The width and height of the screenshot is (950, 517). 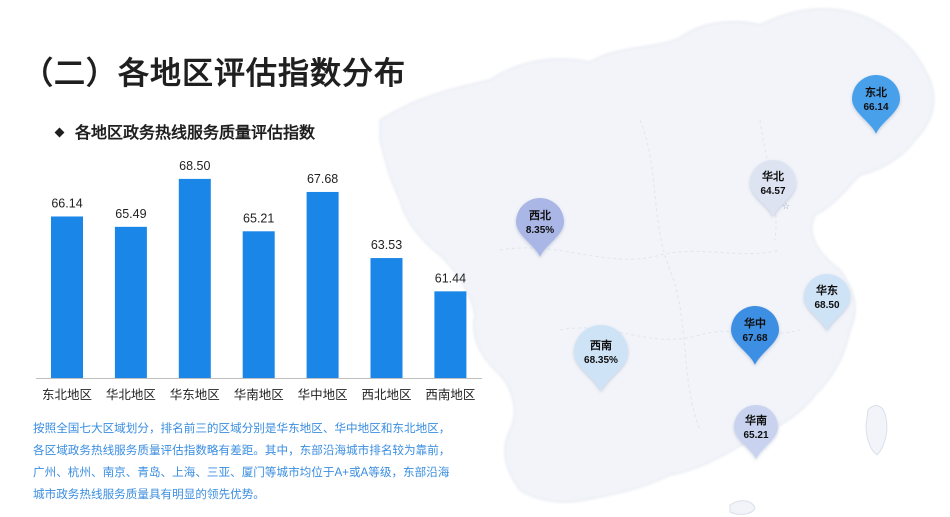 What do you see at coordinates (386, 245) in the screenshot?
I see `bar-value-label: 63.53` at bounding box center [386, 245].